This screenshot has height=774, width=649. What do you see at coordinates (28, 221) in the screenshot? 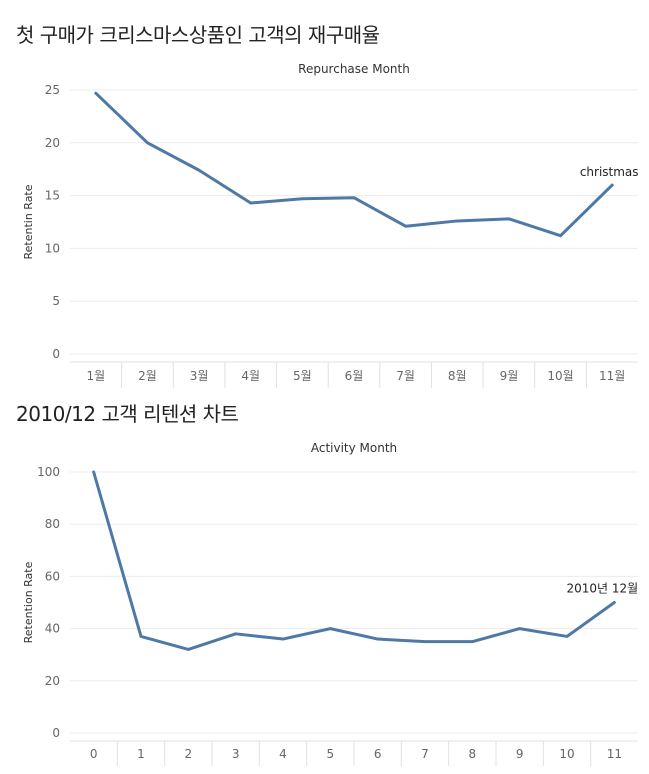
I see `c1-y-axis-label: Retentin Rate` at bounding box center [28, 221].